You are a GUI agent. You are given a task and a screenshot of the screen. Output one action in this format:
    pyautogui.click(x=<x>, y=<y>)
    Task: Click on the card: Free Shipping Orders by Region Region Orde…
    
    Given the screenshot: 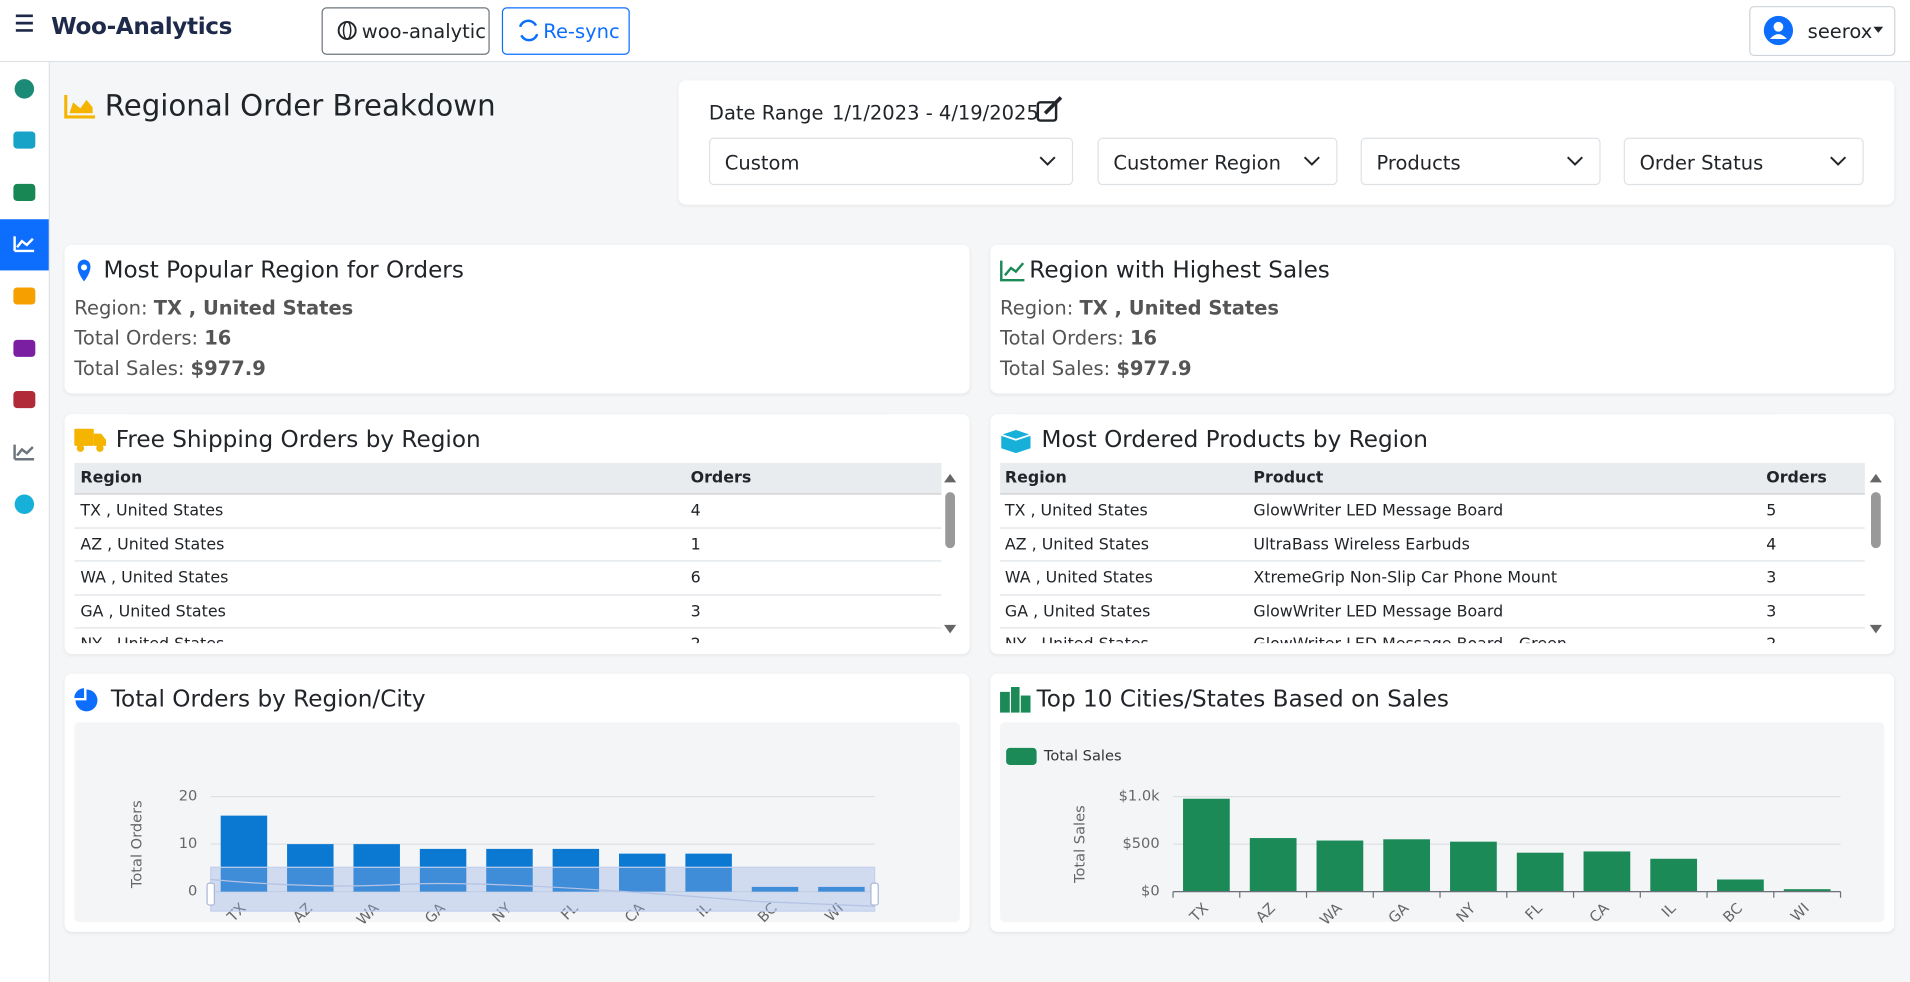 What is the action you would take?
    pyautogui.click(x=517, y=534)
    